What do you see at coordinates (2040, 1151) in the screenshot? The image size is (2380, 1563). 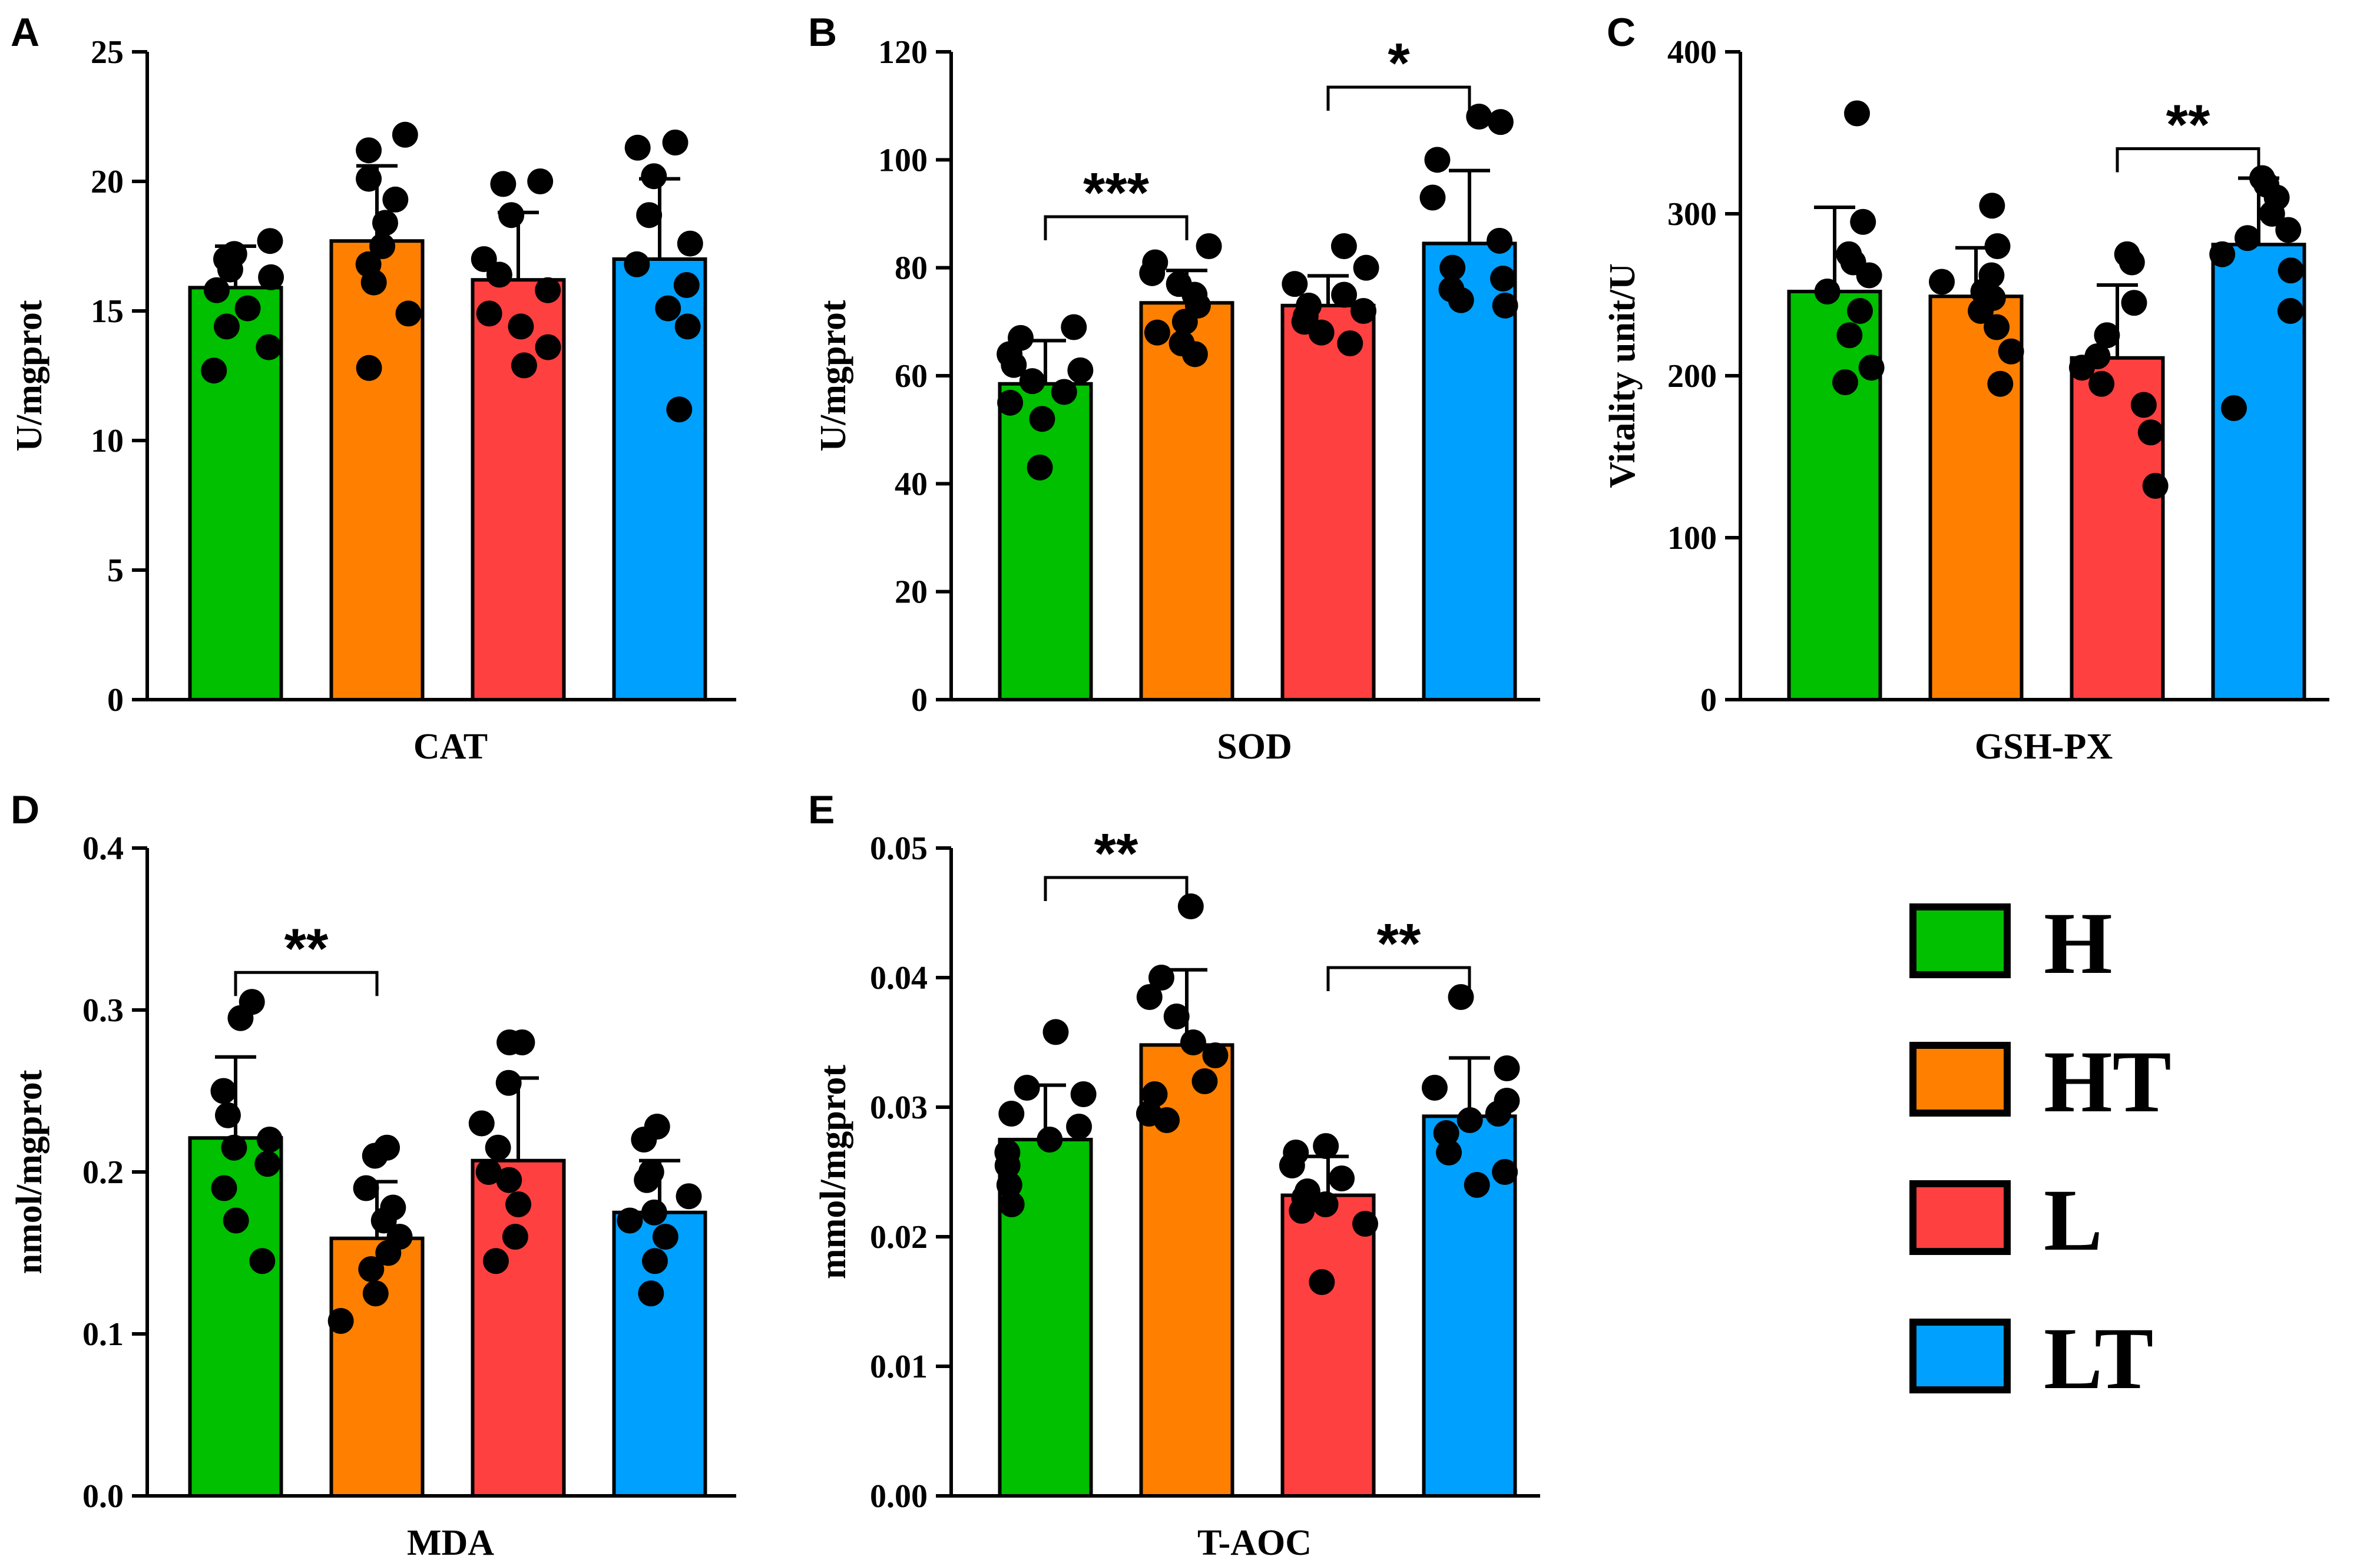 I see `legend: H HT L LT` at bounding box center [2040, 1151].